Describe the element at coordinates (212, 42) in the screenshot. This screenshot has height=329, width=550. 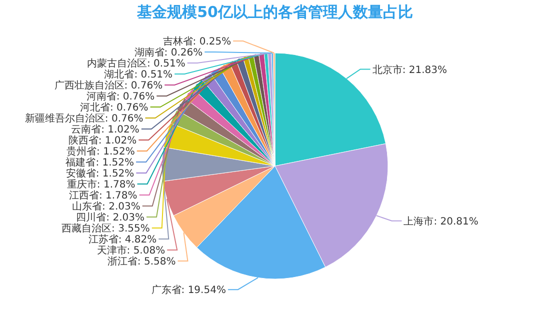
I see `data-label: : 0.25%` at that location.